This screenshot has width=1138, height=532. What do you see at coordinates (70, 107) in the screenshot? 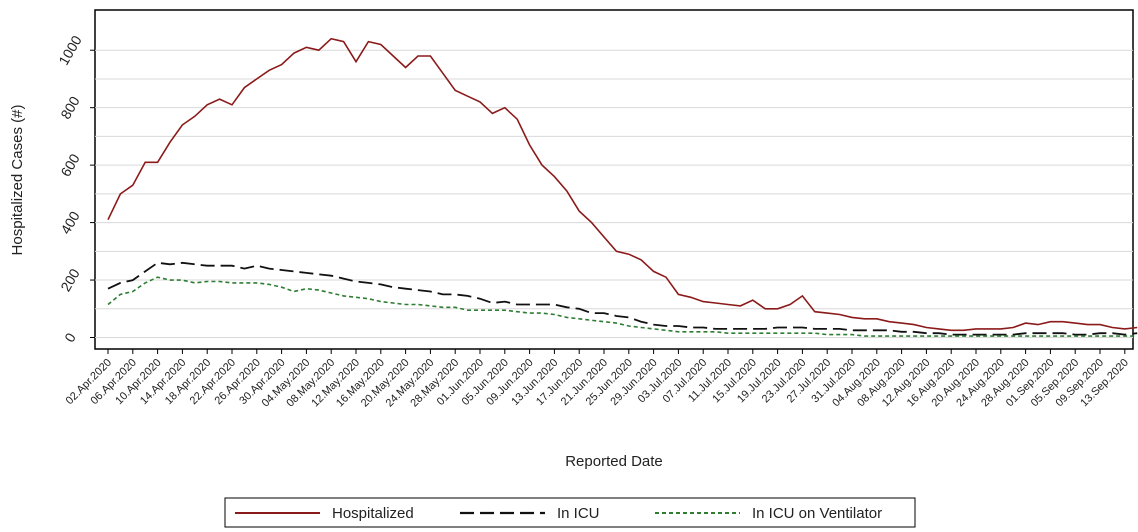
I see `y-tick-label: 800` at bounding box center [70, 107].